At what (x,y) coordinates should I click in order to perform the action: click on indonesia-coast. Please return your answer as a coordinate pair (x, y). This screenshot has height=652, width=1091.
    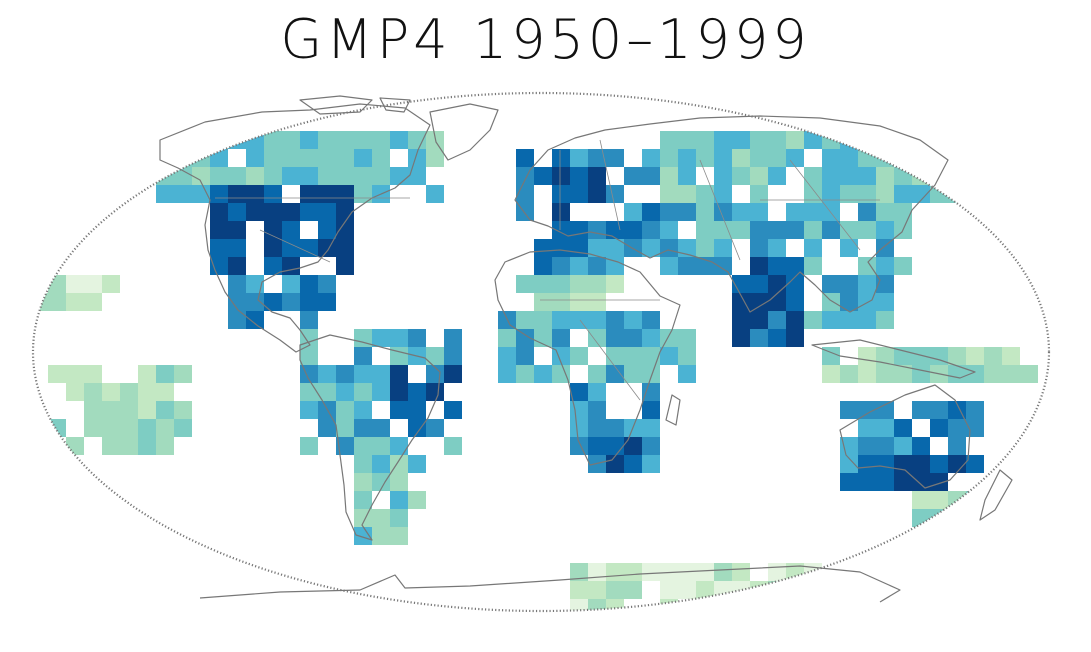
    Looking at the image, I should click on (893, 359).